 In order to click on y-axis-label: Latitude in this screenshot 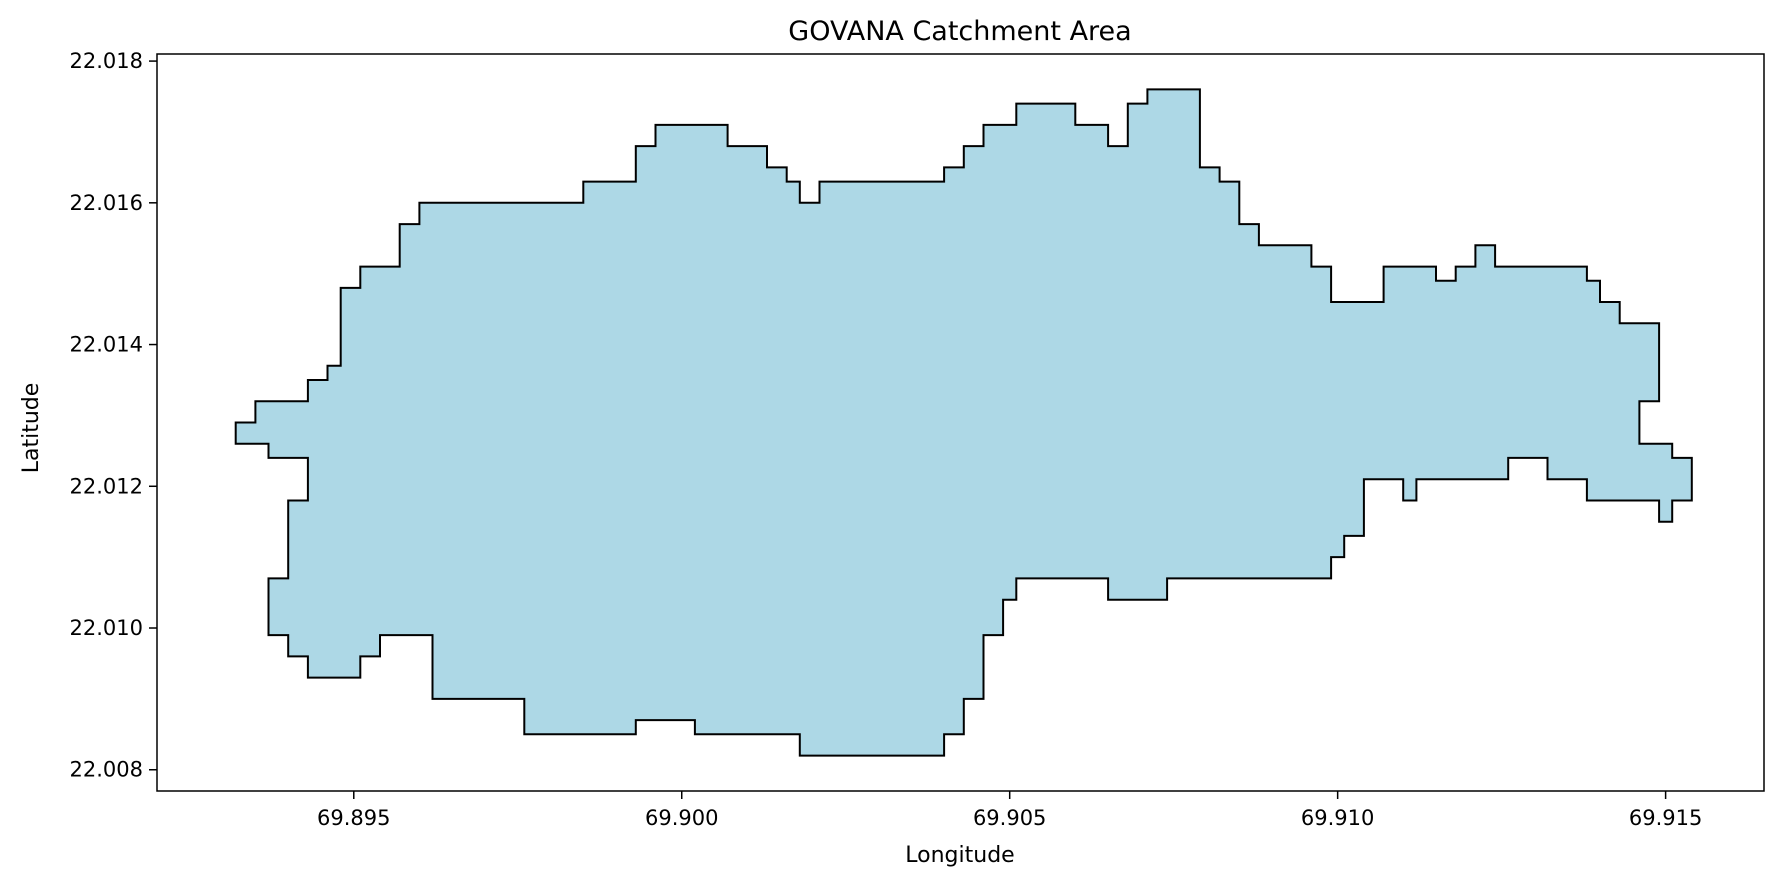, I will do `click(31, 428)`.